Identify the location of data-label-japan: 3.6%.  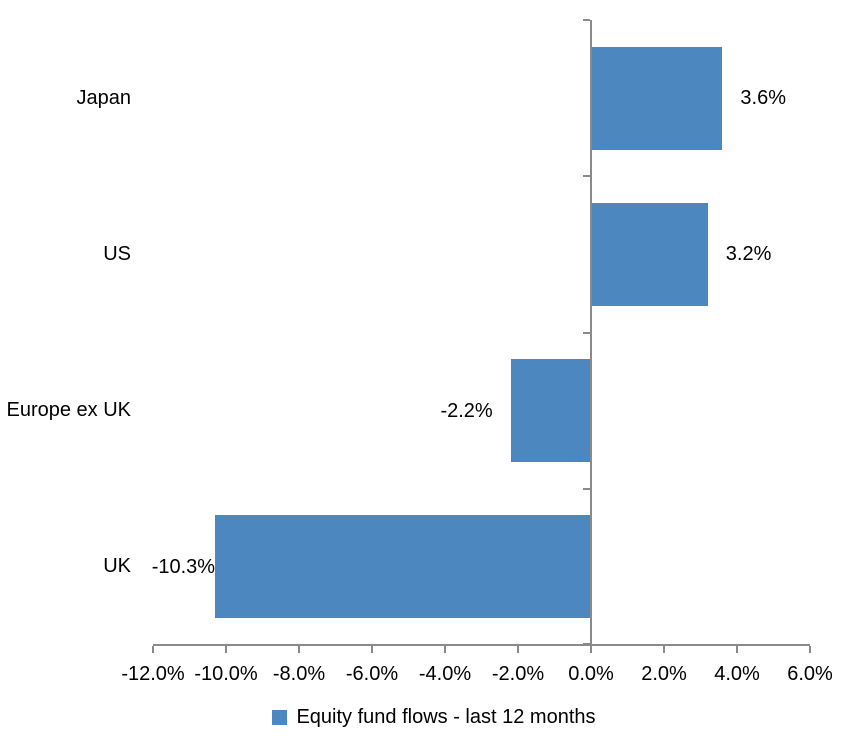
(763, 98).